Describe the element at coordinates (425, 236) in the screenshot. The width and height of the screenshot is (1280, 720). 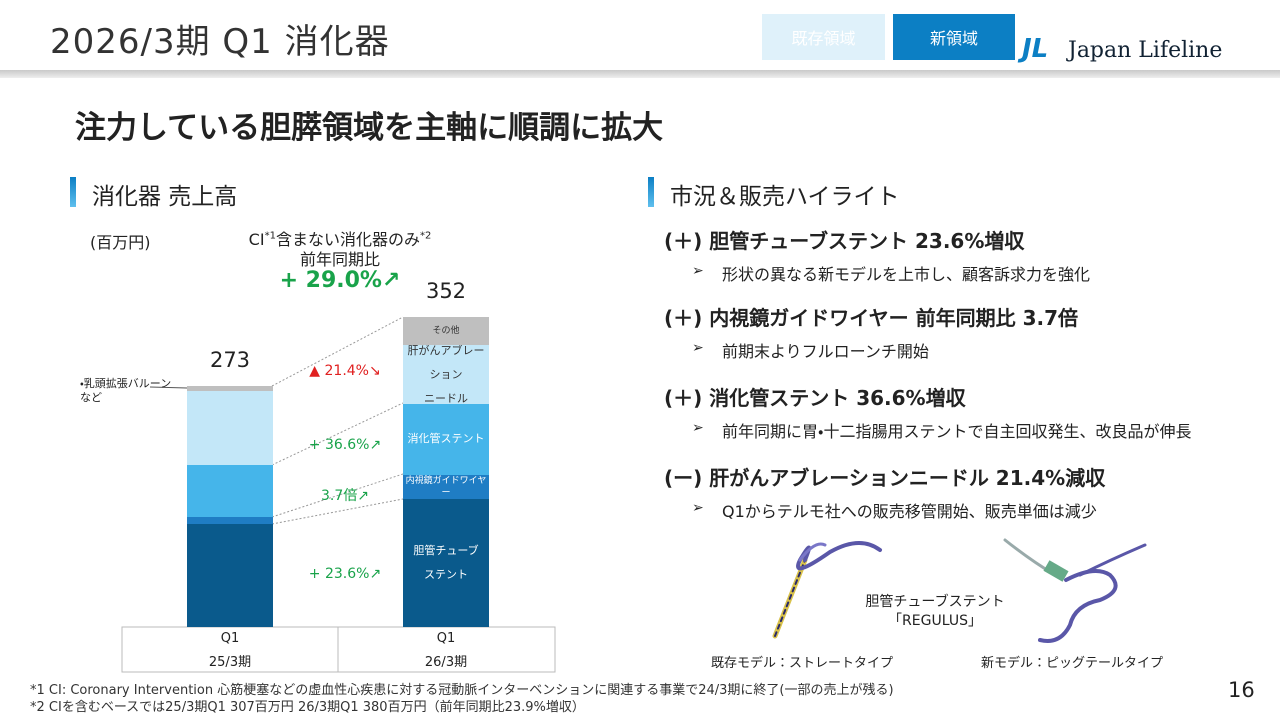
I see `note-sup: *2` at that location.